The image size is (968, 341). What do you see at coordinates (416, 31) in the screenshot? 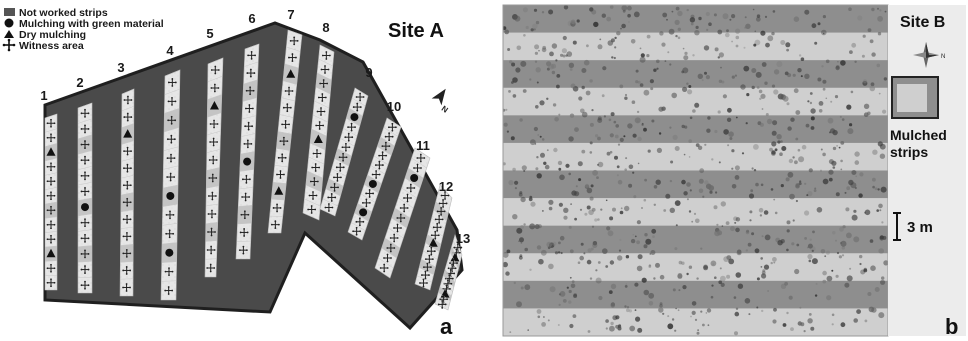
I see `site-a-title: Site A` at bounding box center [416, 31].